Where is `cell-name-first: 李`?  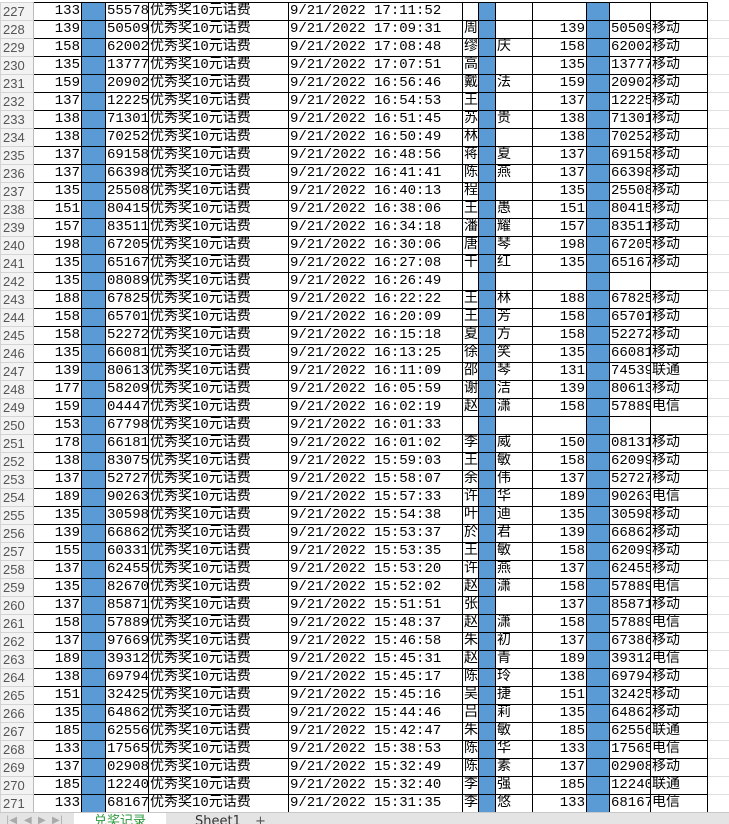
cell-name-first: 李 is located at coordinates (471, 804).